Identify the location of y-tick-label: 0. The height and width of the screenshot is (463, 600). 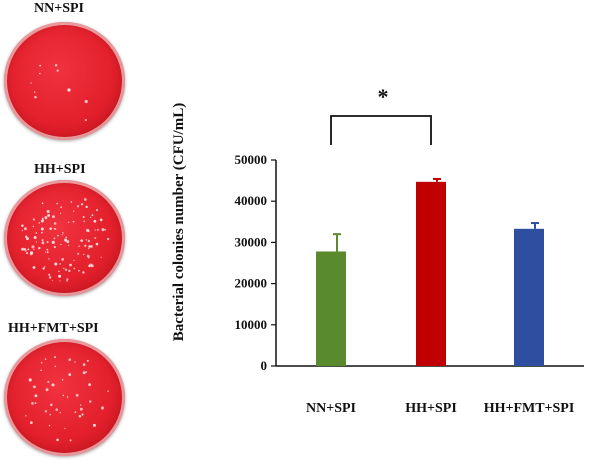
(264, 365).